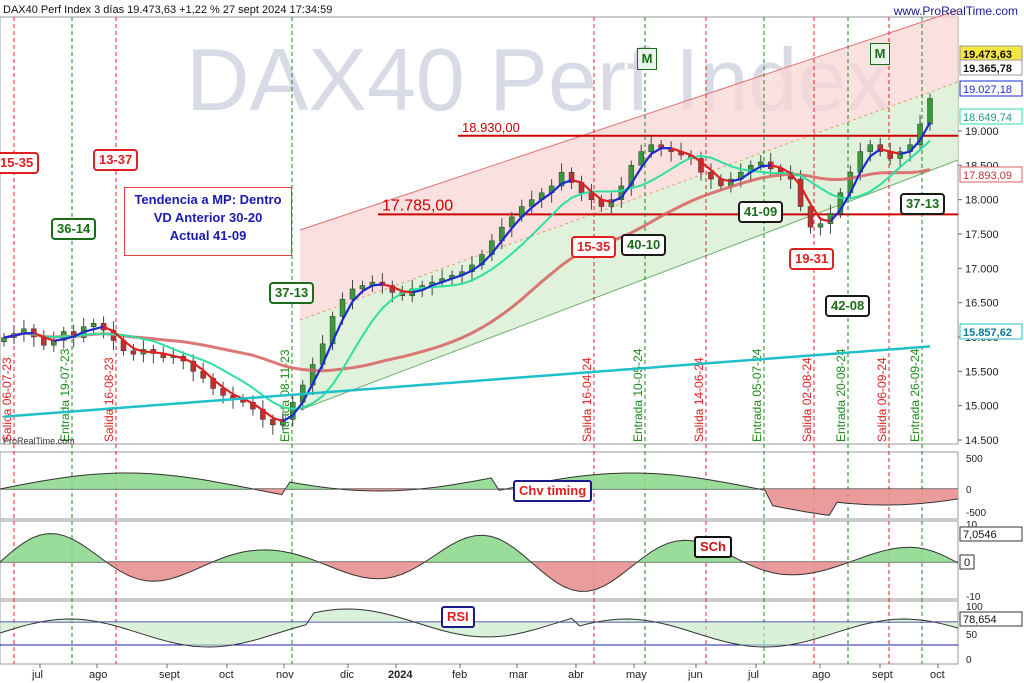  What do you see at coordinates (479, 481) in the screenshot?
I see `chv-area-pos` at bounding box center [479, 481].